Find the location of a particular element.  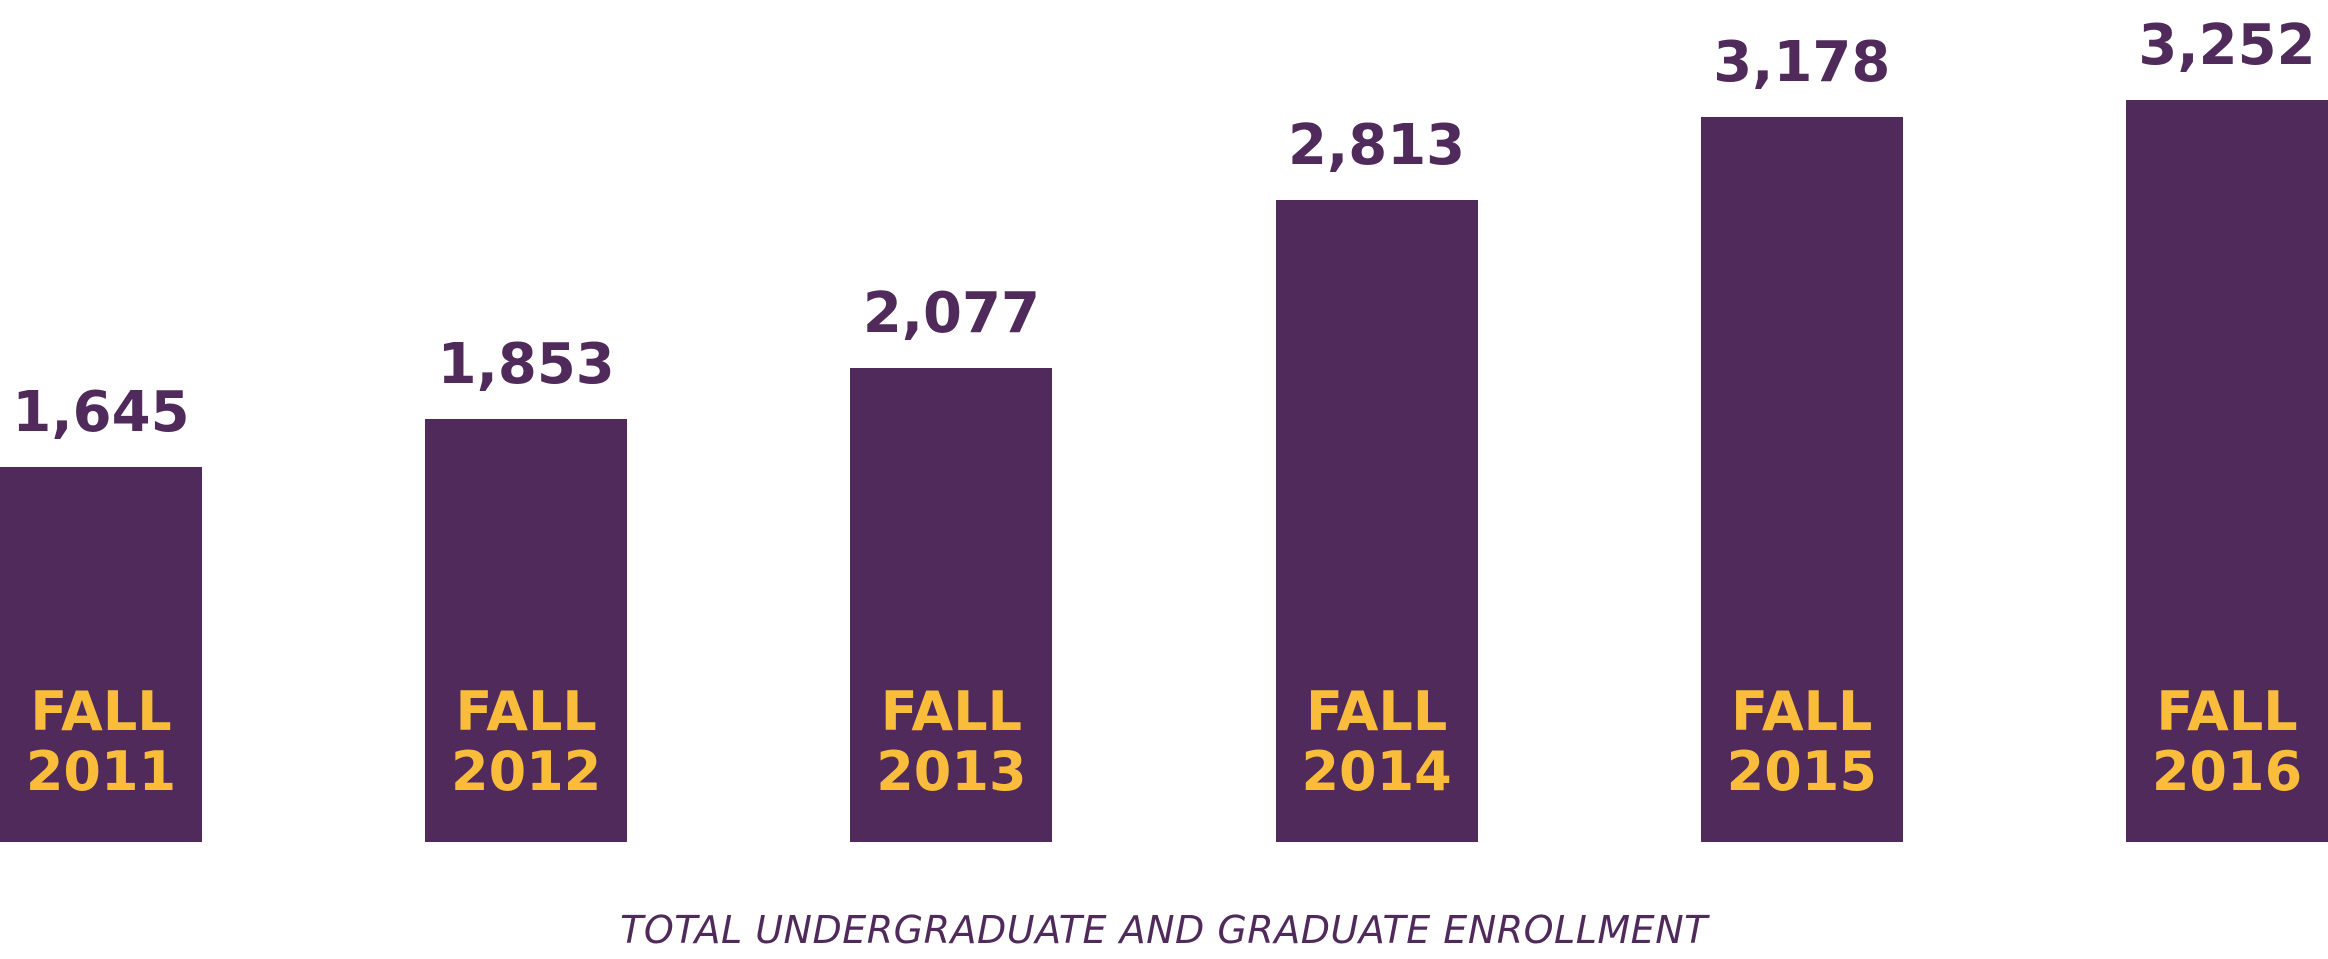

value-label: 3,252 is located at coordinates (2227, 45).